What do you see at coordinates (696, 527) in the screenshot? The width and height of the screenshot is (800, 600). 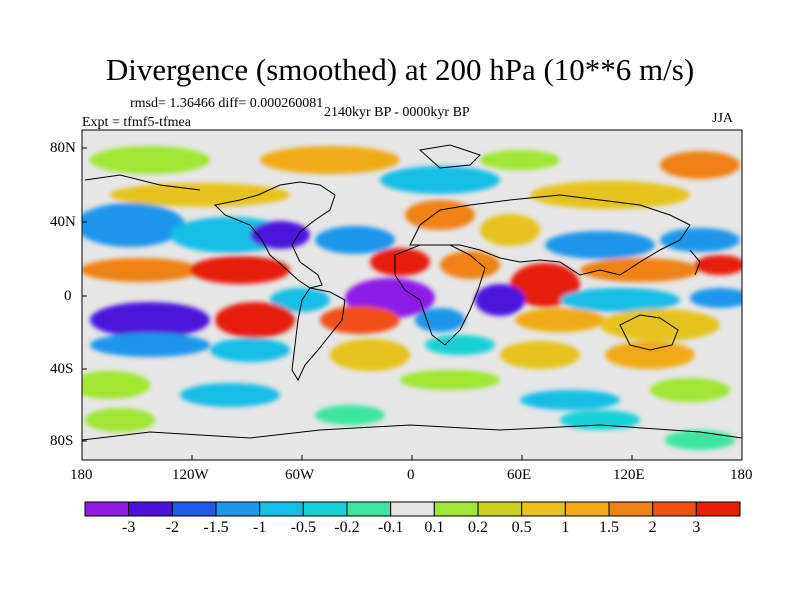 I see `colorbar-label: 3` at bounding box center [696, 527].